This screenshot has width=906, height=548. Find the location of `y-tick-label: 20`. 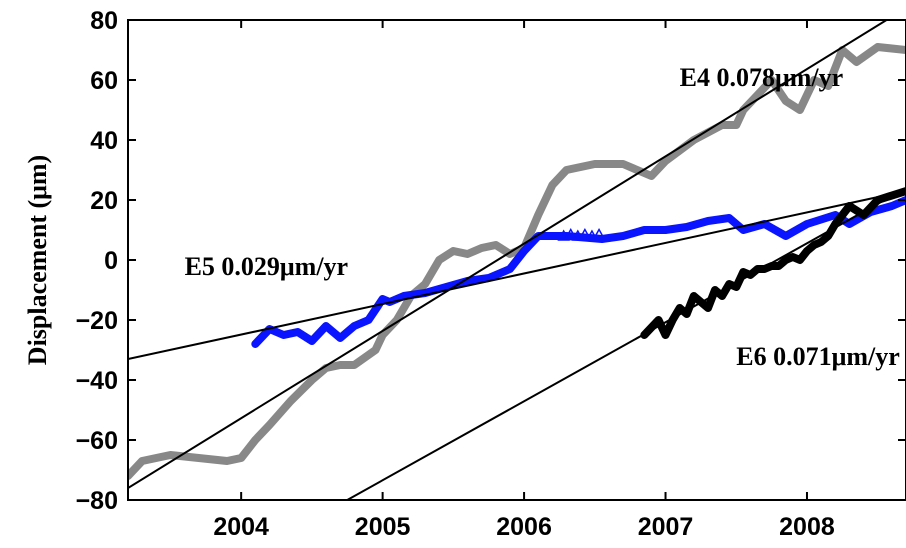

y-tick-label: 20 is located at coordinates (104, 201).